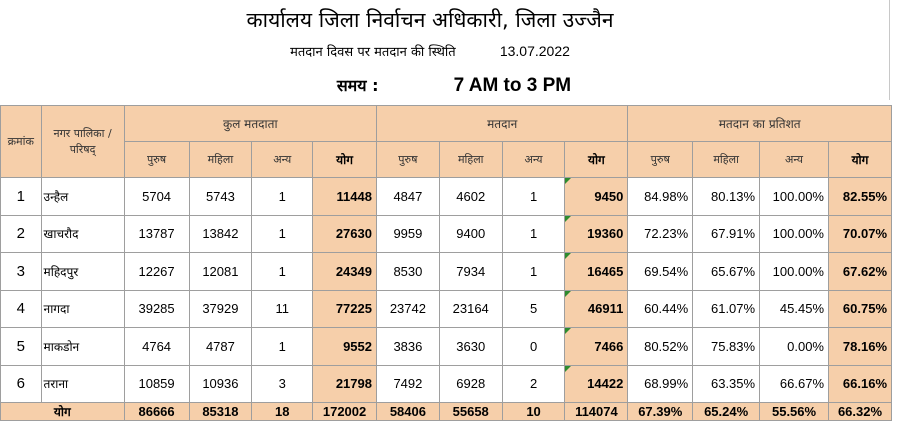 This screenshot has width=908, height=430. What do you see at coordinates (344, 271) in the screenshot?
I see `cell-total-sum: 24349` at bounding box center [344, 271].